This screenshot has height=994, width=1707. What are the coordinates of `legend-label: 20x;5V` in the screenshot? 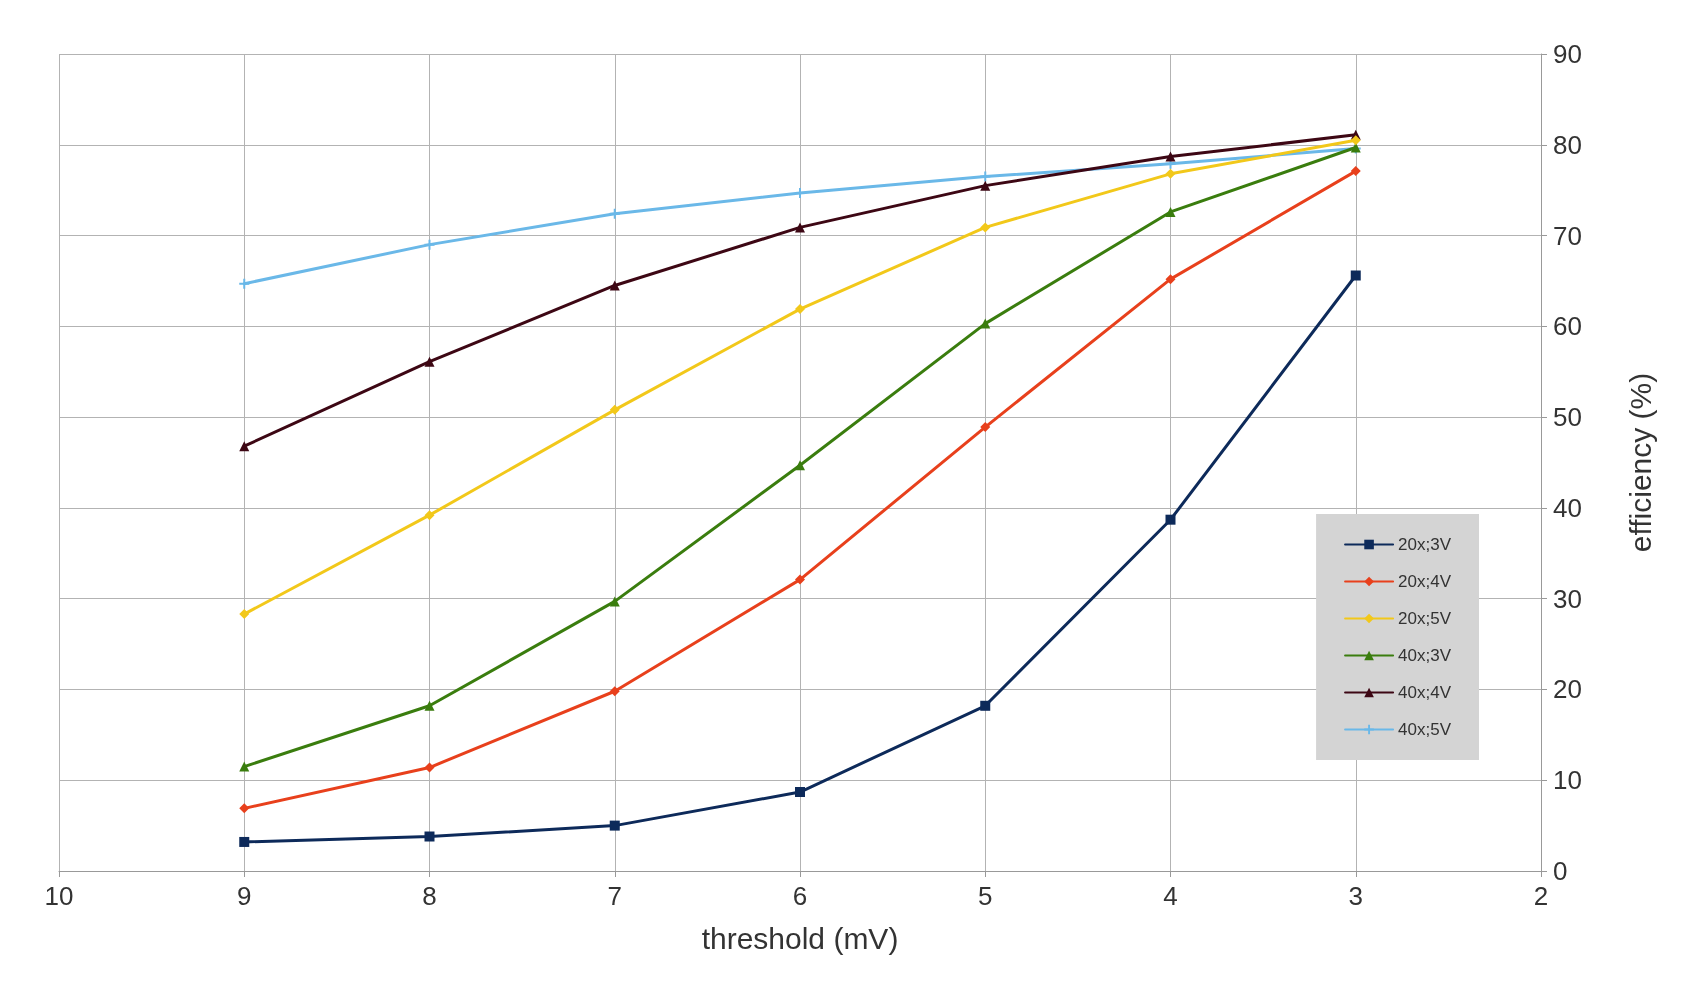 It's located at (1425, 618).